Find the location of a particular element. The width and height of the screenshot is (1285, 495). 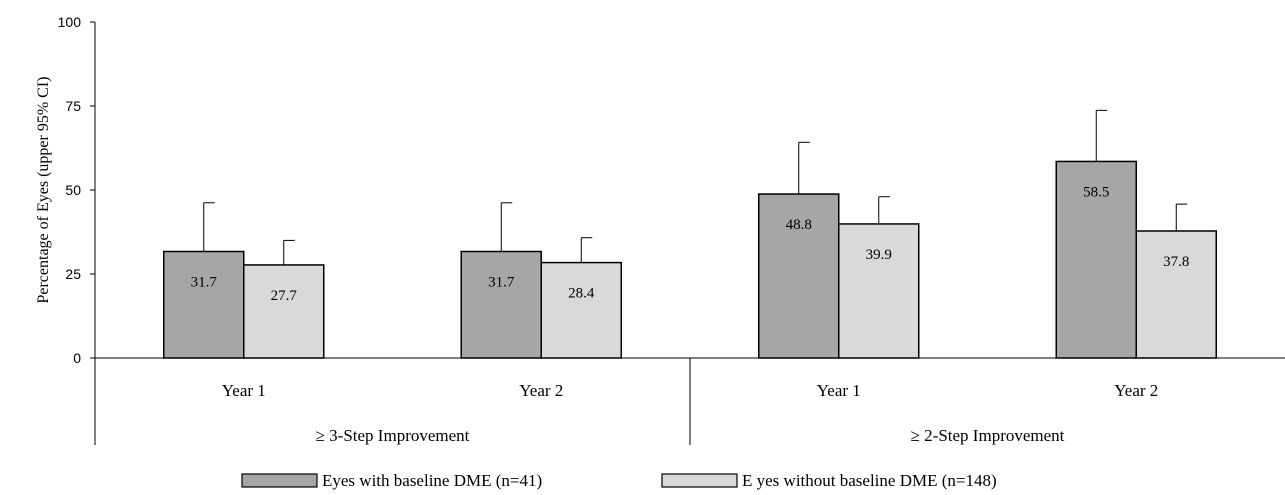

y-axis-title: Percentage of Eyes (upper 95% CI) is located at coordinates (43, 189).